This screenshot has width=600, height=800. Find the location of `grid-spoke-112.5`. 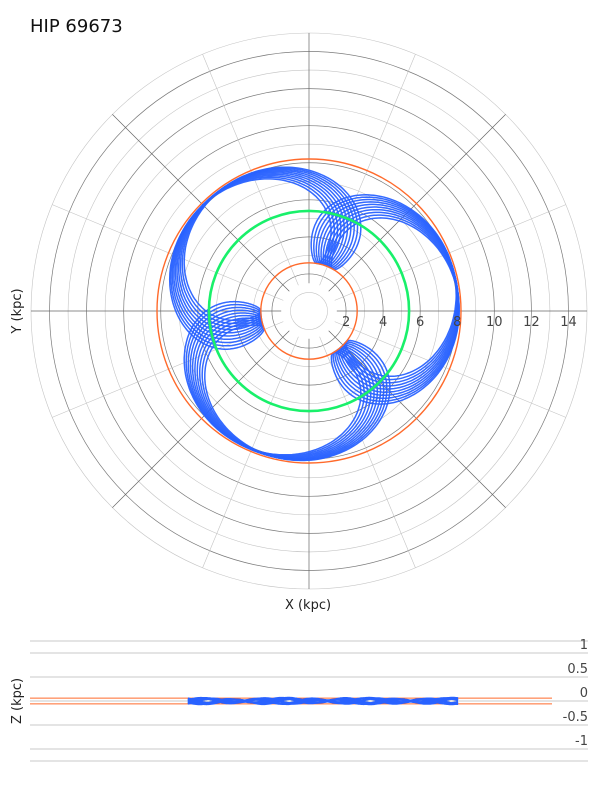

grid-spoke-112.5 is located at coordinates (250, 170).